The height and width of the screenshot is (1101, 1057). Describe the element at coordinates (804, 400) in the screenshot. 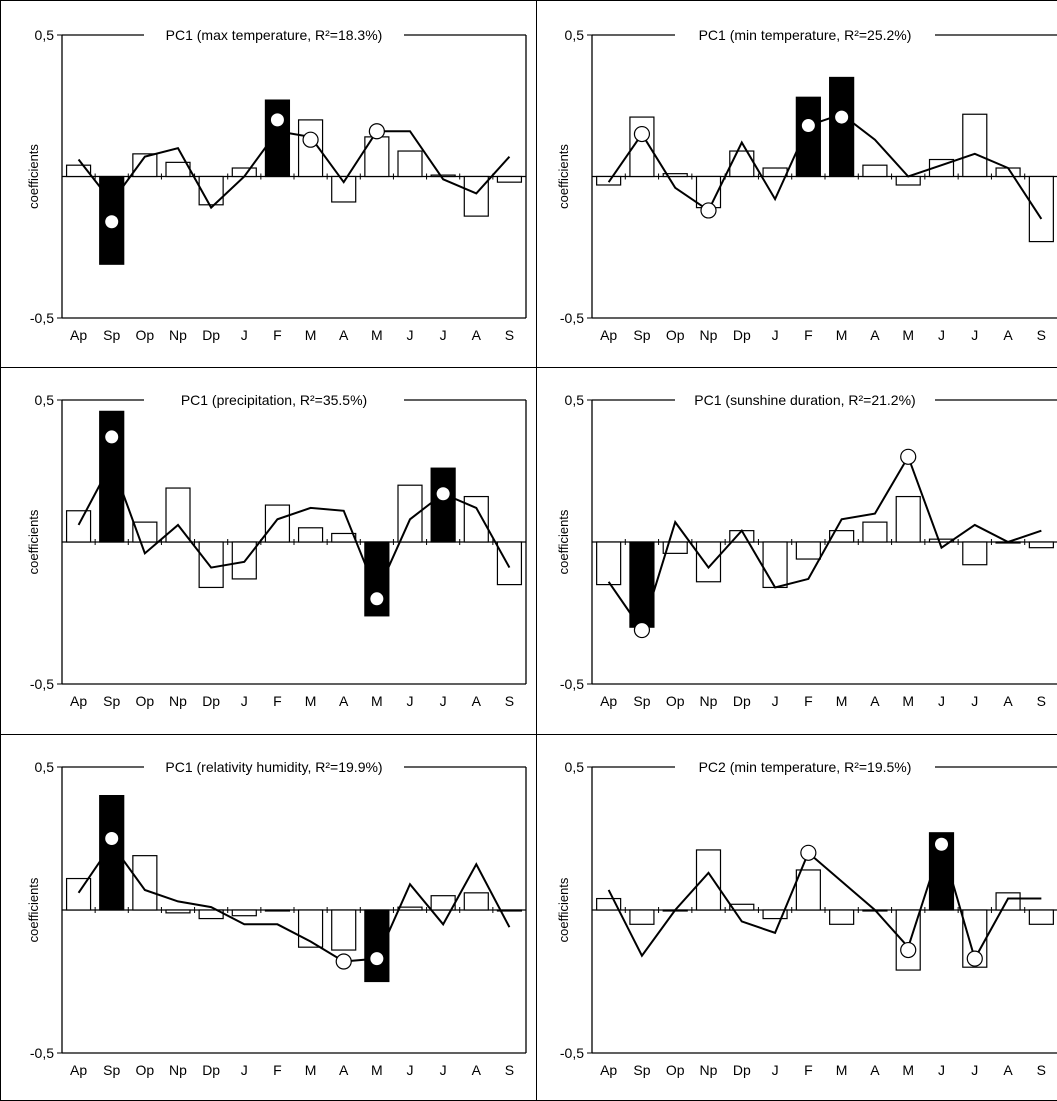

I see `chart-title: PC1 (sunshine duration, R²=21.2%)` at that location.